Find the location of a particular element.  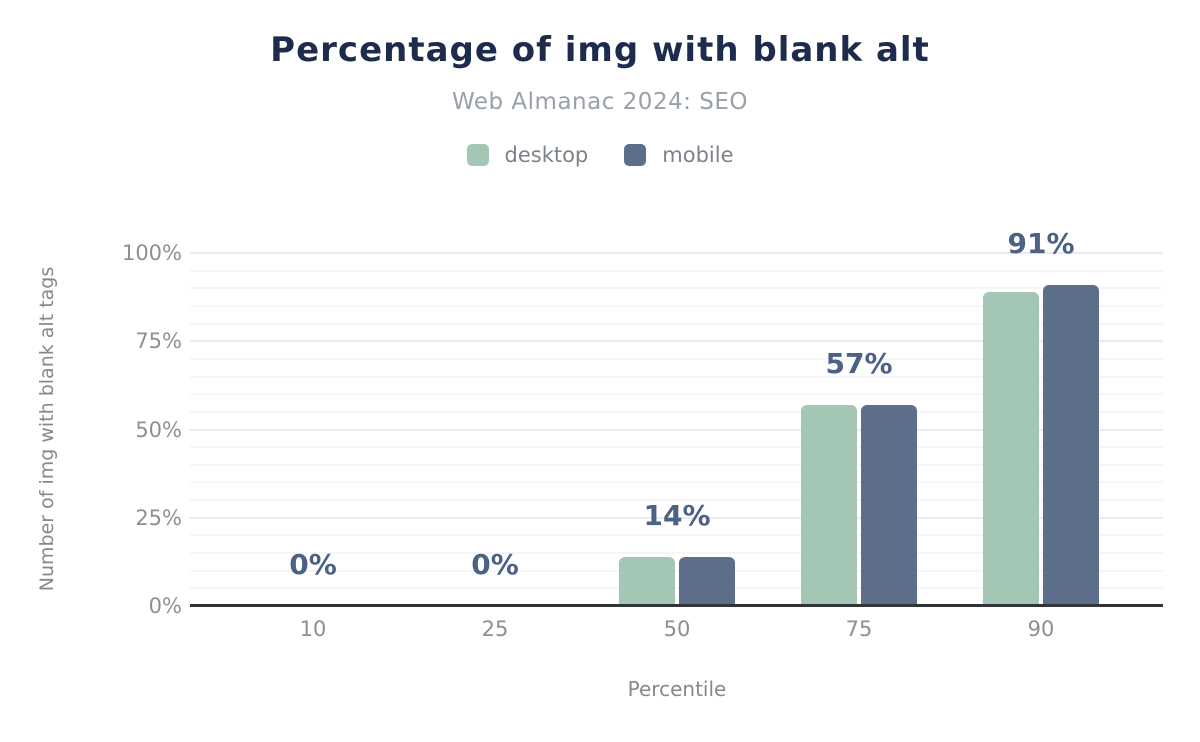

y-tick-50%: 50% is located at coordinates (158, 429).